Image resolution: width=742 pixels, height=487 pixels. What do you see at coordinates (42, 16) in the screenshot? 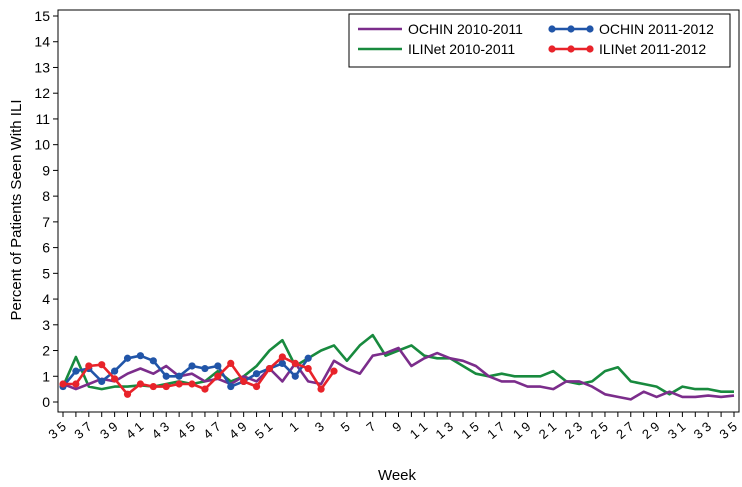
I see `y-tick-label: 15` at bounding box center [42, 16].